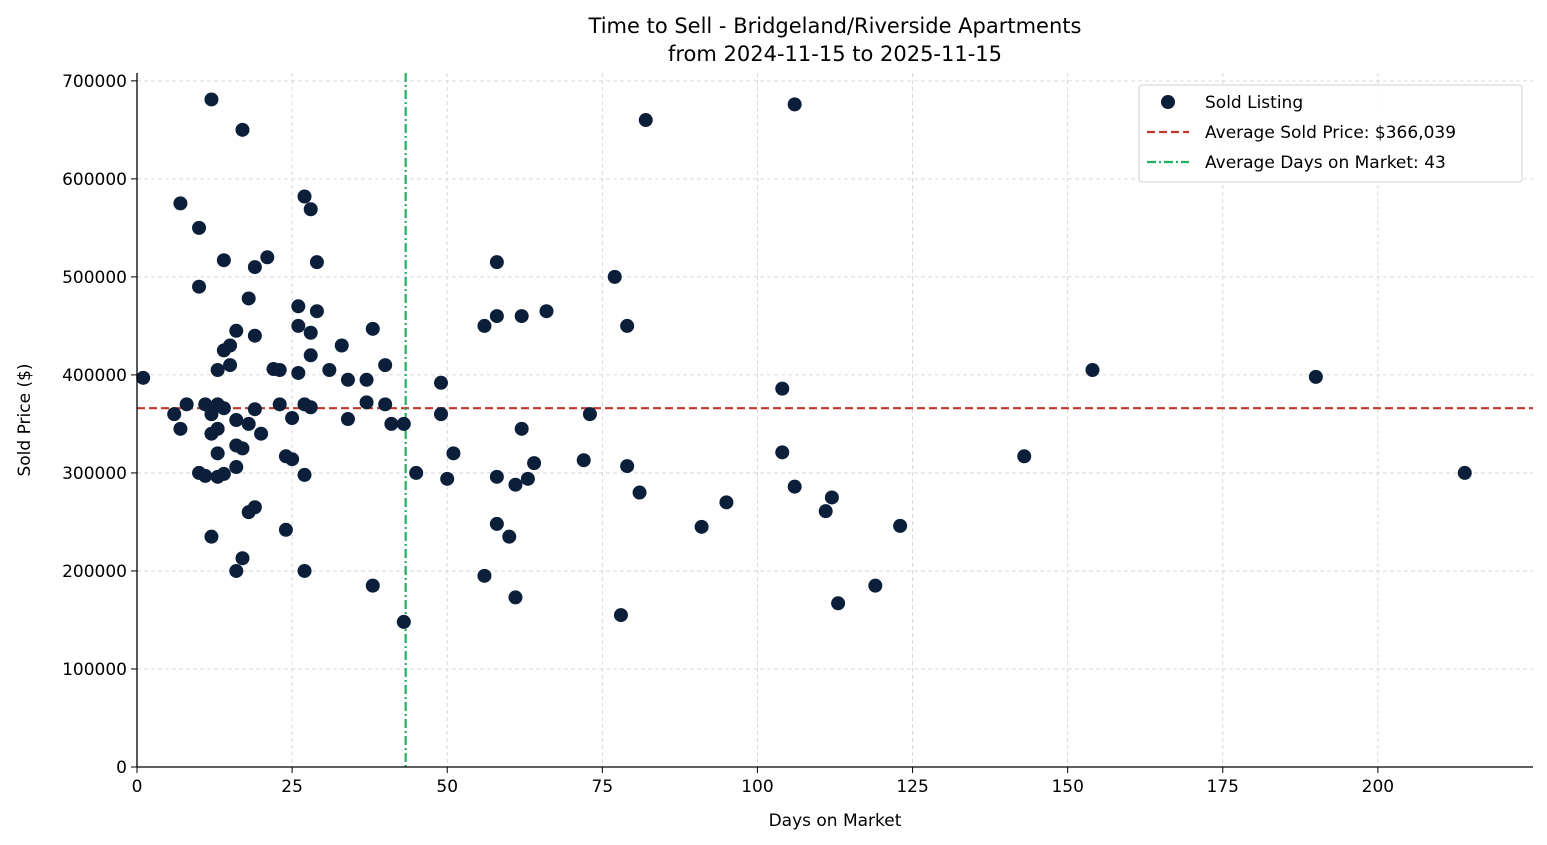 This screenshot has height=845, width=1547. I want to click on y-axis-label: Sold Price ($), so click(25, 419).